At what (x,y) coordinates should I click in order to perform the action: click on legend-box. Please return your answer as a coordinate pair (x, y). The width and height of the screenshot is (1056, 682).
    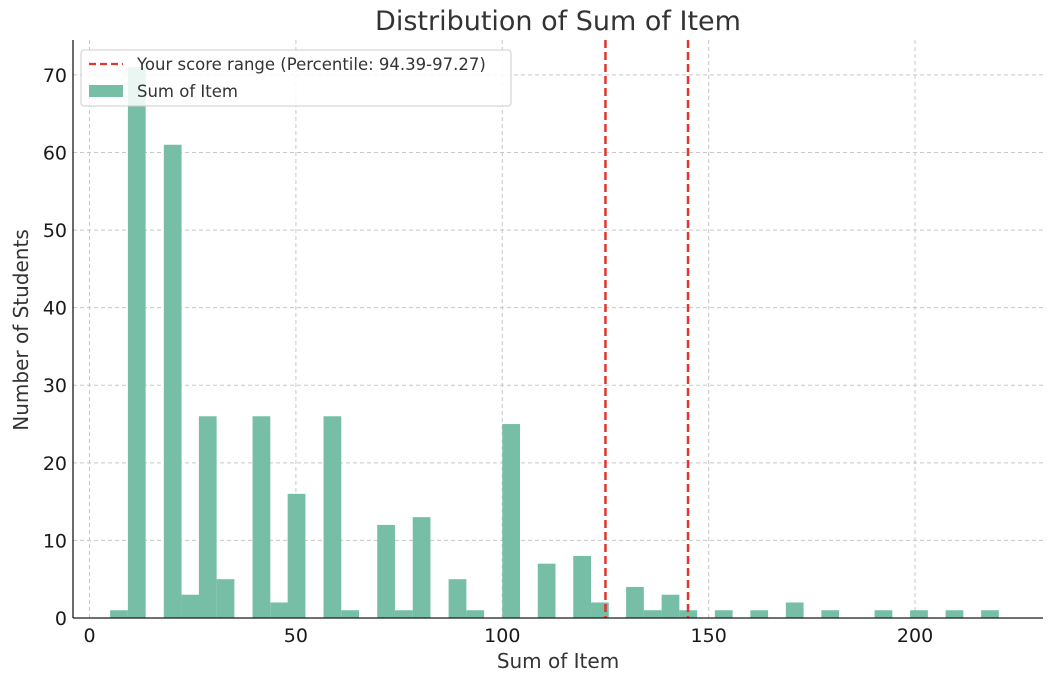
    Looking at the image, I should click on (296, 78).